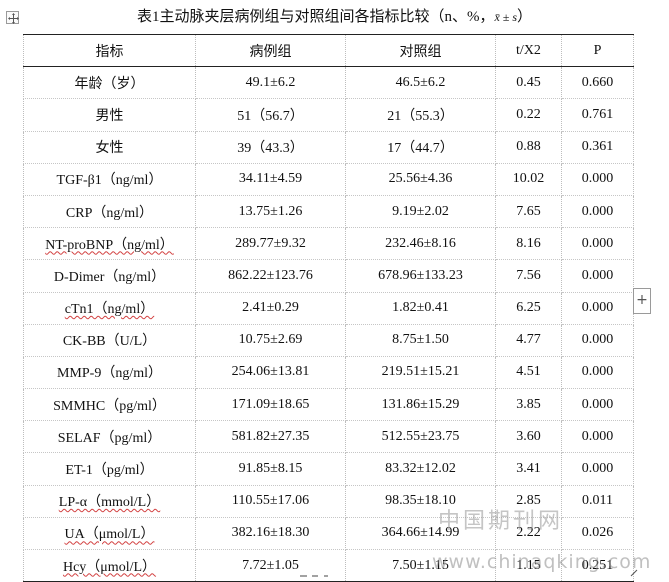 This screenshot has width=669, height=582. What do you see at coordinates (420, 501) in the screenshot?
I see `cell-control-value: 98.35±18.10` at bounding box center [420, 501].